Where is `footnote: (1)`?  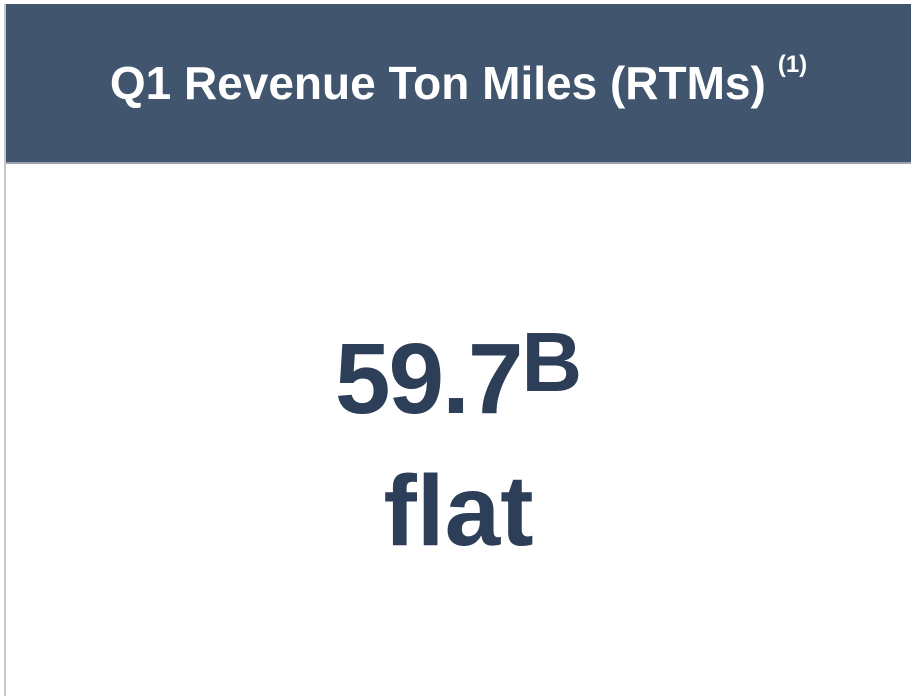
footnote: (1) is located at coordinates (792, 64).